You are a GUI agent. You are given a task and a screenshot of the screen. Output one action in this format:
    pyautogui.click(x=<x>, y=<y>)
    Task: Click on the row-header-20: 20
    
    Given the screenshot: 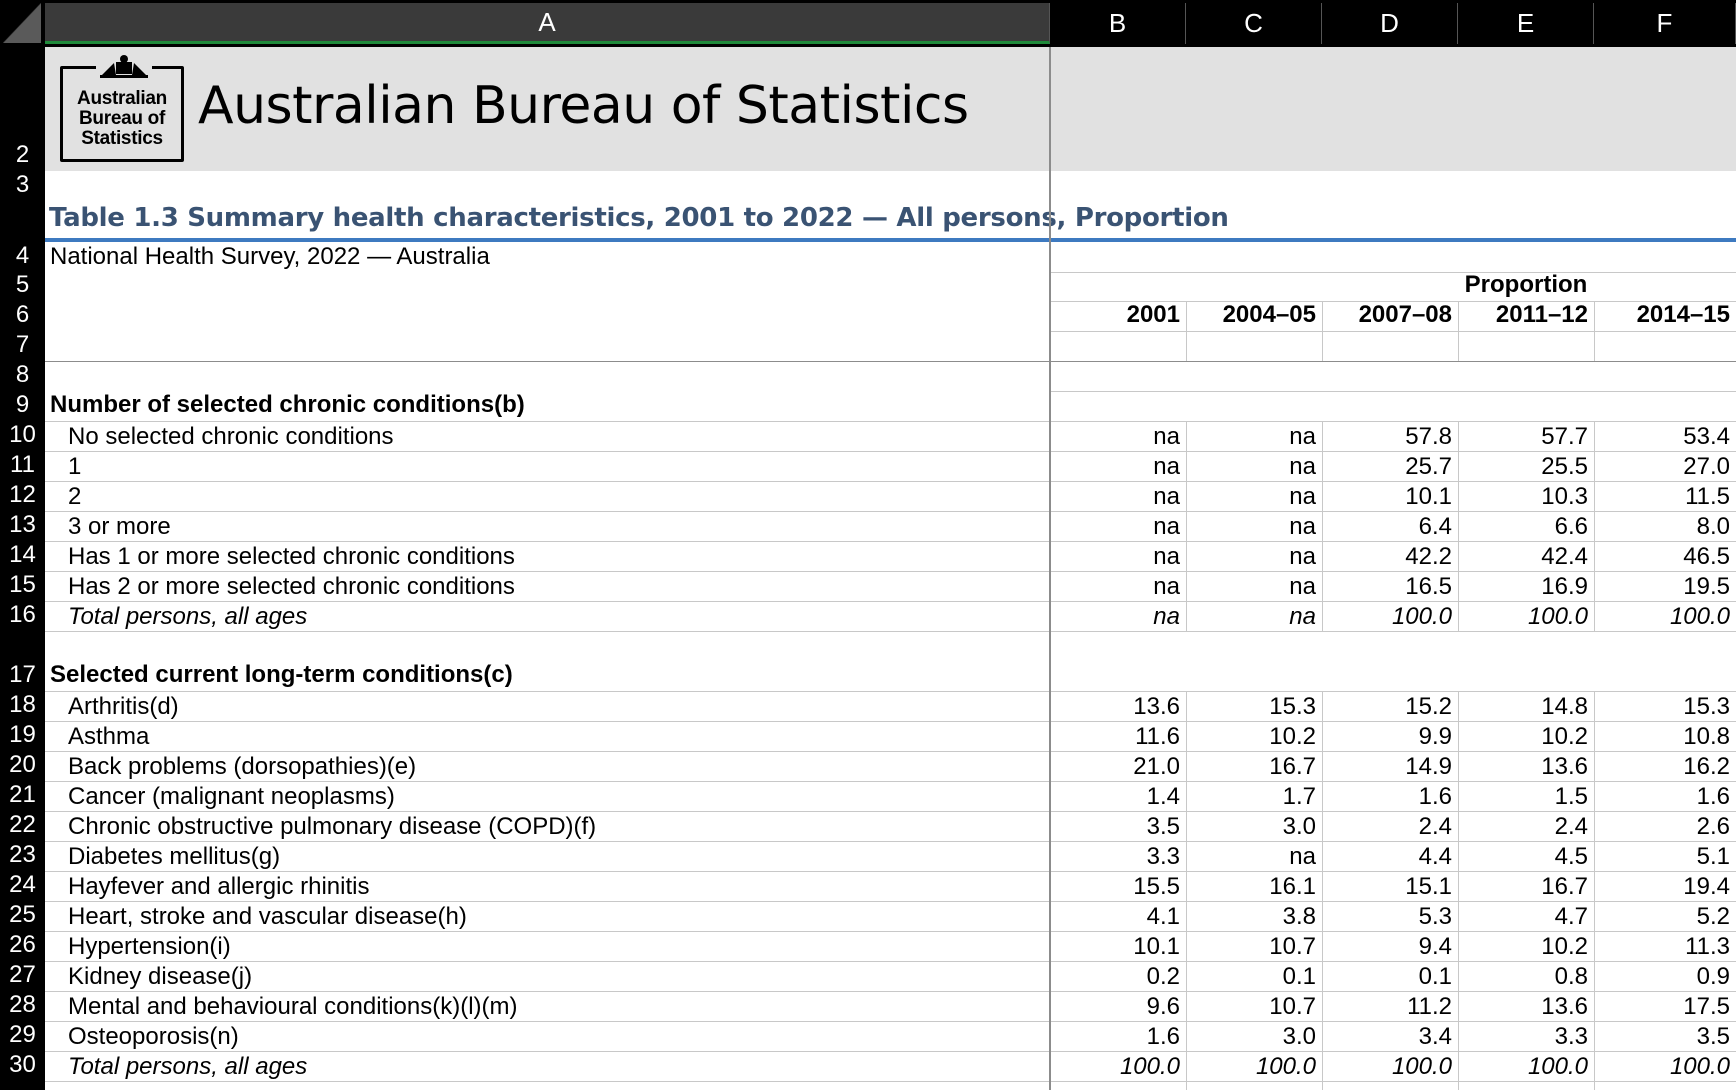 What is the action you would take?
    pyautogui.click(x=22, y=764)
    